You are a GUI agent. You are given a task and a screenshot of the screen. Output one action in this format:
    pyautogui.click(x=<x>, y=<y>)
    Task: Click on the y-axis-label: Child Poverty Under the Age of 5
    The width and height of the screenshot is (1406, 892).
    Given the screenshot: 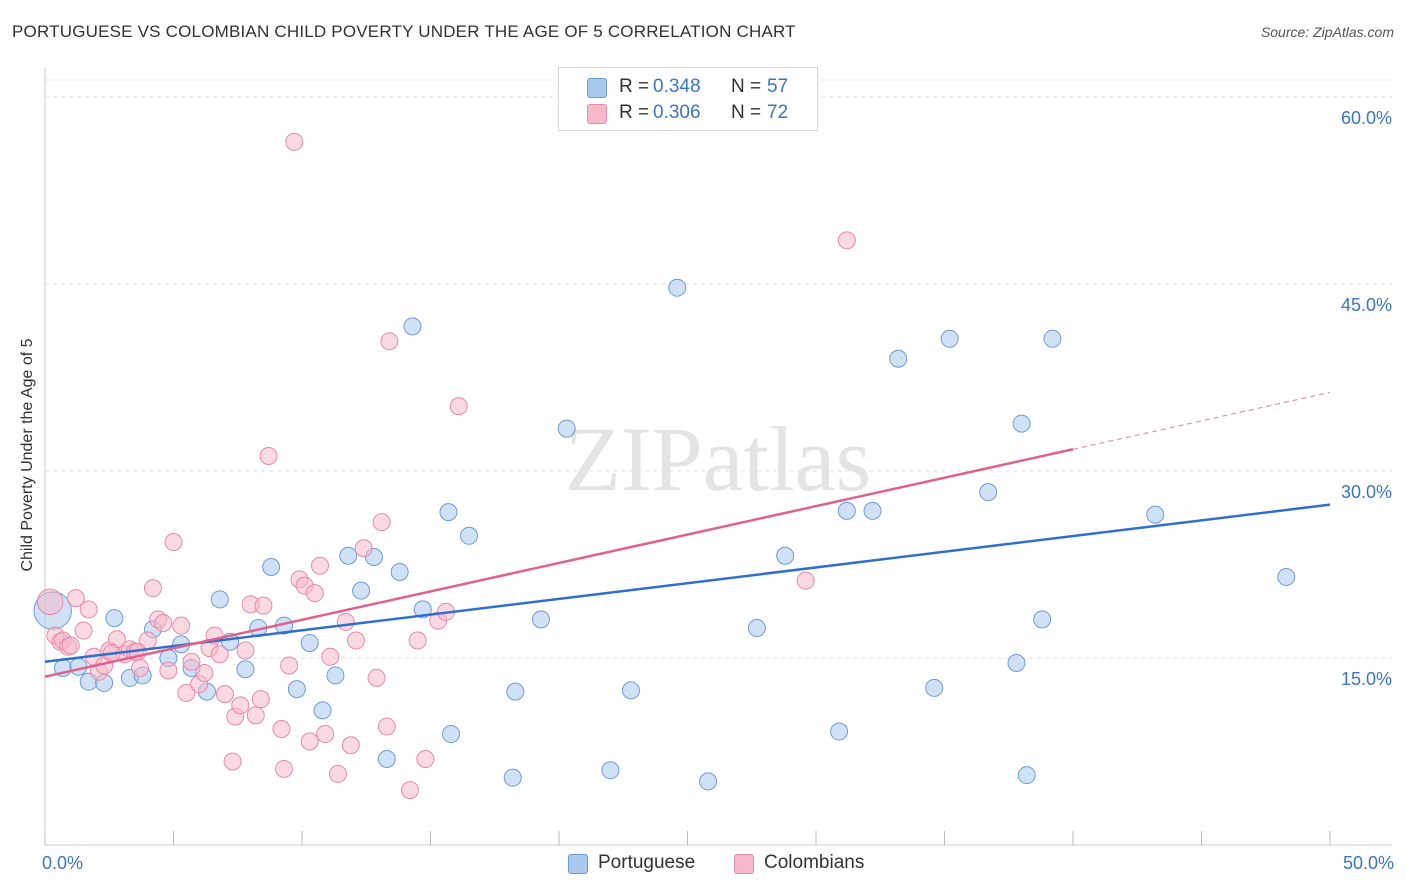 What is the action you would take?
    pyautogui.click(x=27, y=455)
    